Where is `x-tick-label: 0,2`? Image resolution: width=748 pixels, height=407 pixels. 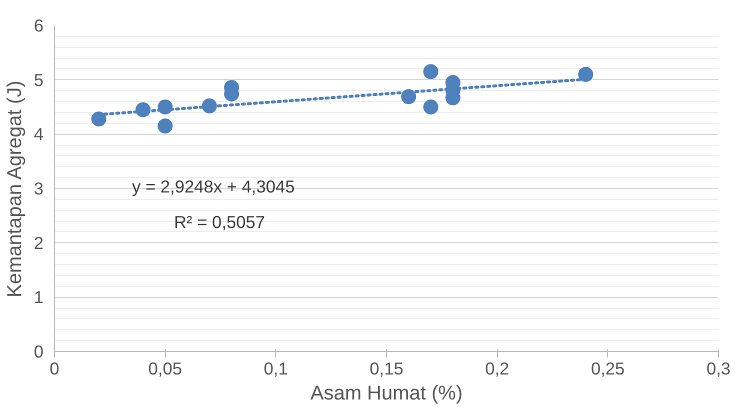
x-tick-label: 0,2 is located at coordinates (497, 368).